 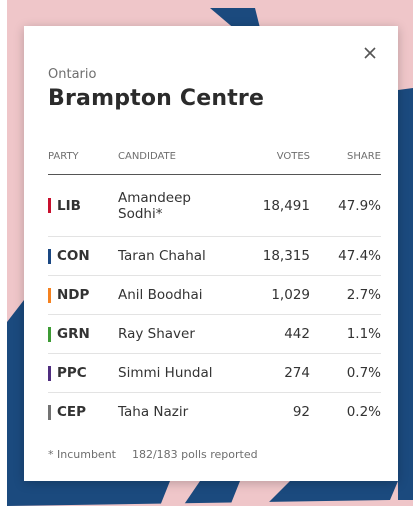 I want to click on party-cell: LIB, so click(x=83, y=206).